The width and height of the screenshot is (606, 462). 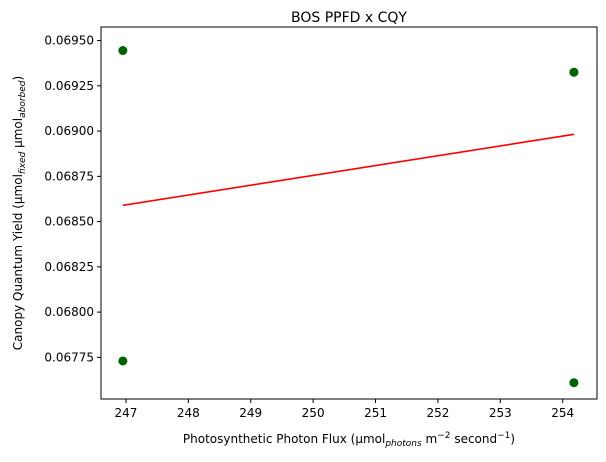 I want to click on x-tick-label: 252, so click(x=437, y=413).